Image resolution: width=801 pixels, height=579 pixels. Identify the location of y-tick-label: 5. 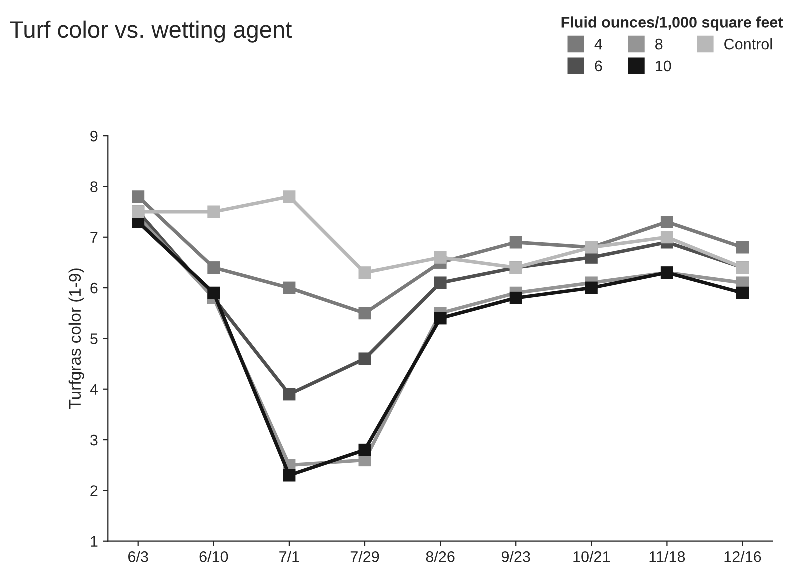
(94, 339).